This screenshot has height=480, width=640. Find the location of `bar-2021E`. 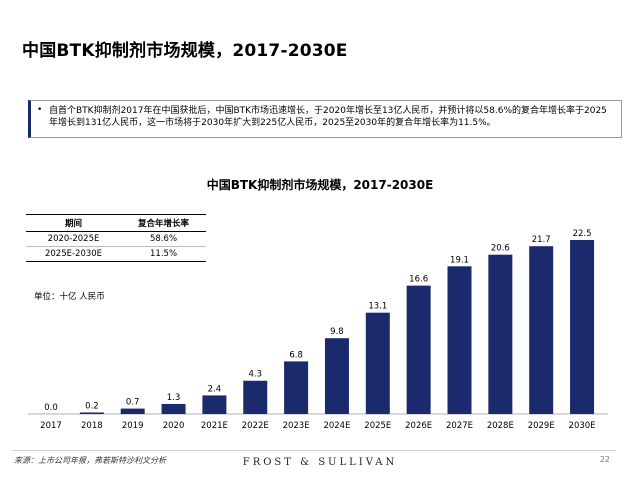

bar-2021E is located at coordinates (214, 404).